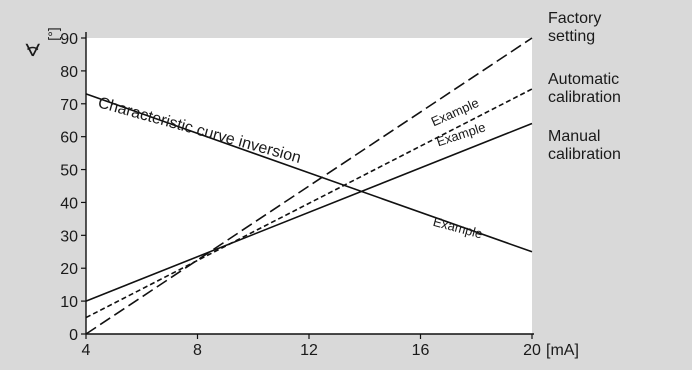  Describe the element at coordinates (53, 33) in the screenshot. I see `y-axis-unit: [°]` at that location.